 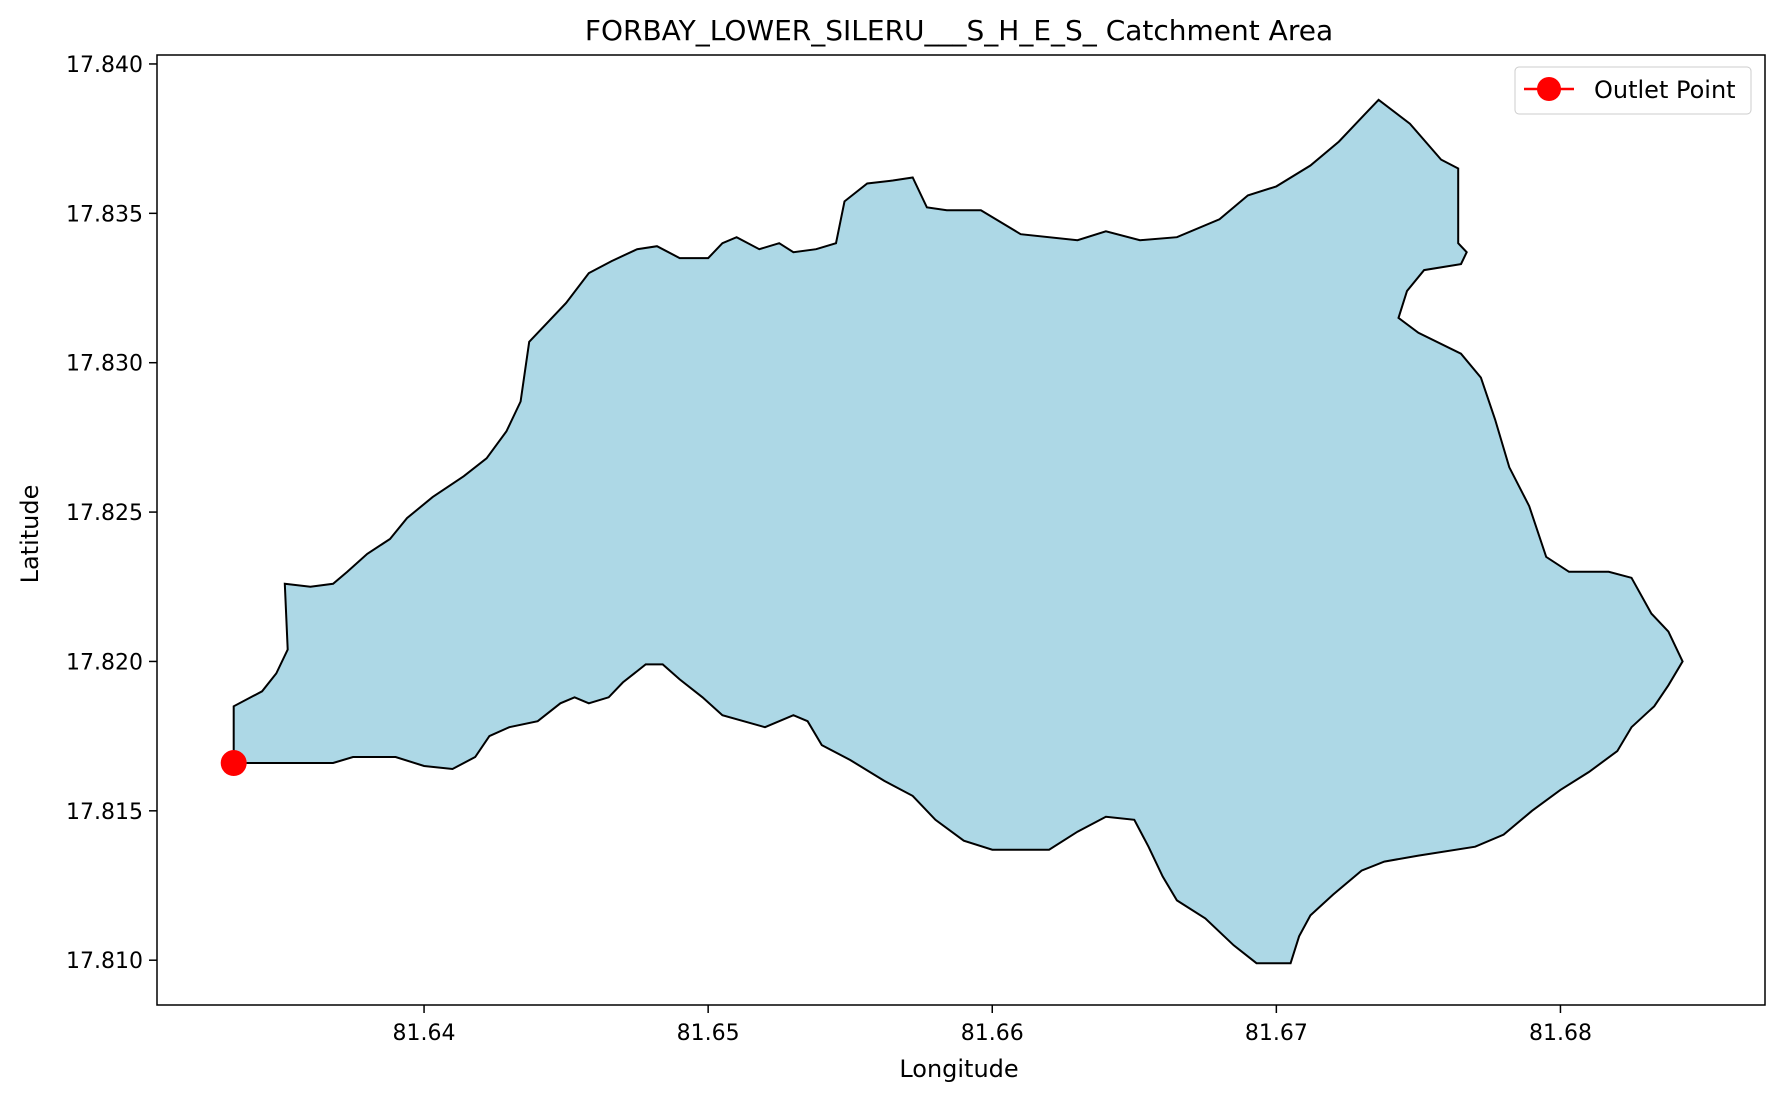 What do you see at coordinates (424, 1033) in the screenshot?
I see `x-tick-label: 81.64` at bounding box center [424, 1033].